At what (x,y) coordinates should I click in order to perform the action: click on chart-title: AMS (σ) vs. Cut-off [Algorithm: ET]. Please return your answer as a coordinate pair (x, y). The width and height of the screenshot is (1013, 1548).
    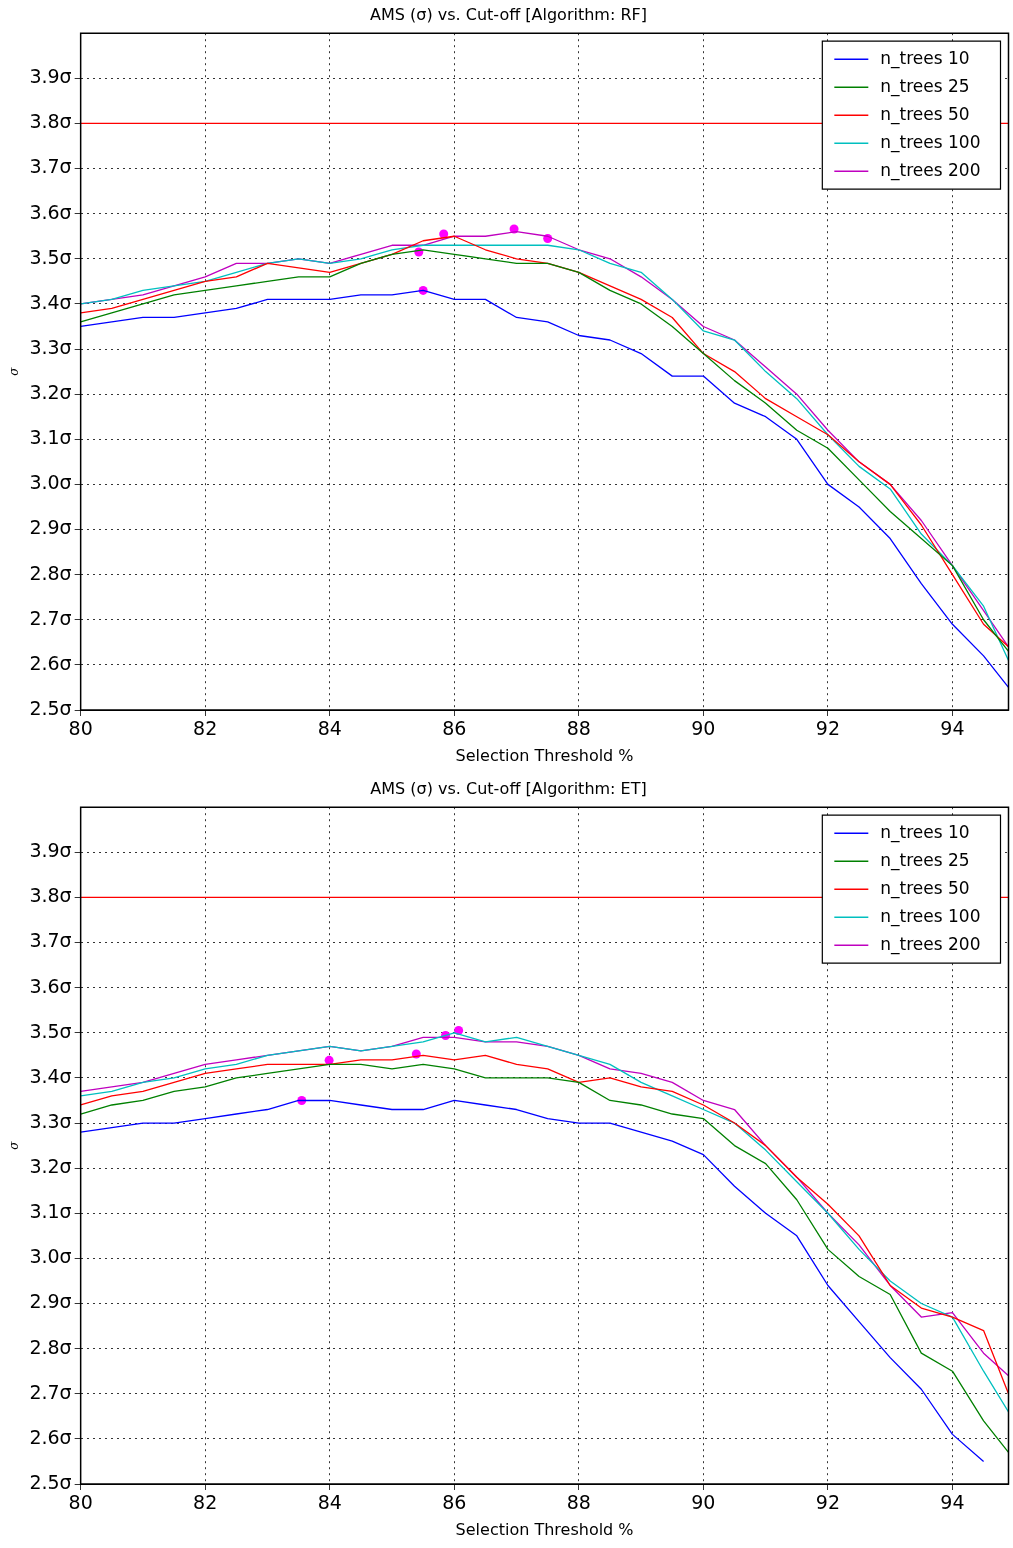
    Looking at the image, I should click on (508, 788).